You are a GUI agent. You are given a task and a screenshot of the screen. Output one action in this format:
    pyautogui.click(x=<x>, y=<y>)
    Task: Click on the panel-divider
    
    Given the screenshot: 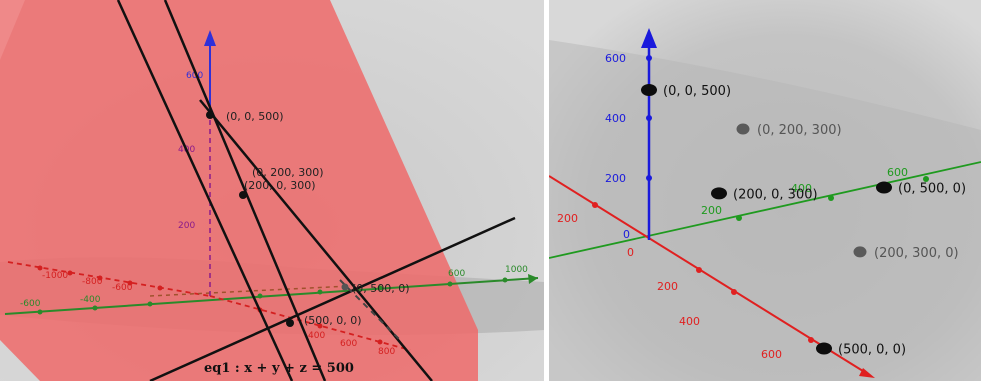 What is the action you would take?
    pyautogui.click(x=546, y=190)
    